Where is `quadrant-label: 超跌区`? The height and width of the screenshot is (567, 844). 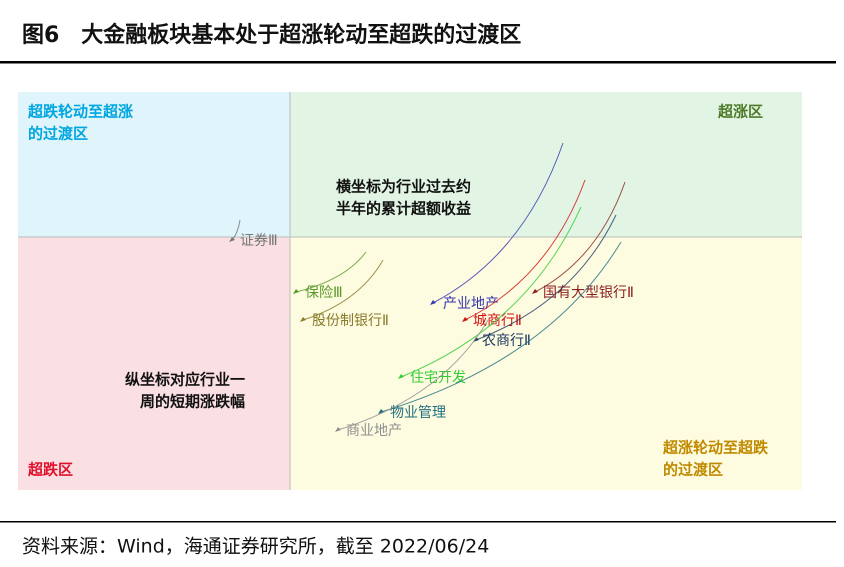 quadrant-label: 超跌区 is located at coordinates (50, 470).